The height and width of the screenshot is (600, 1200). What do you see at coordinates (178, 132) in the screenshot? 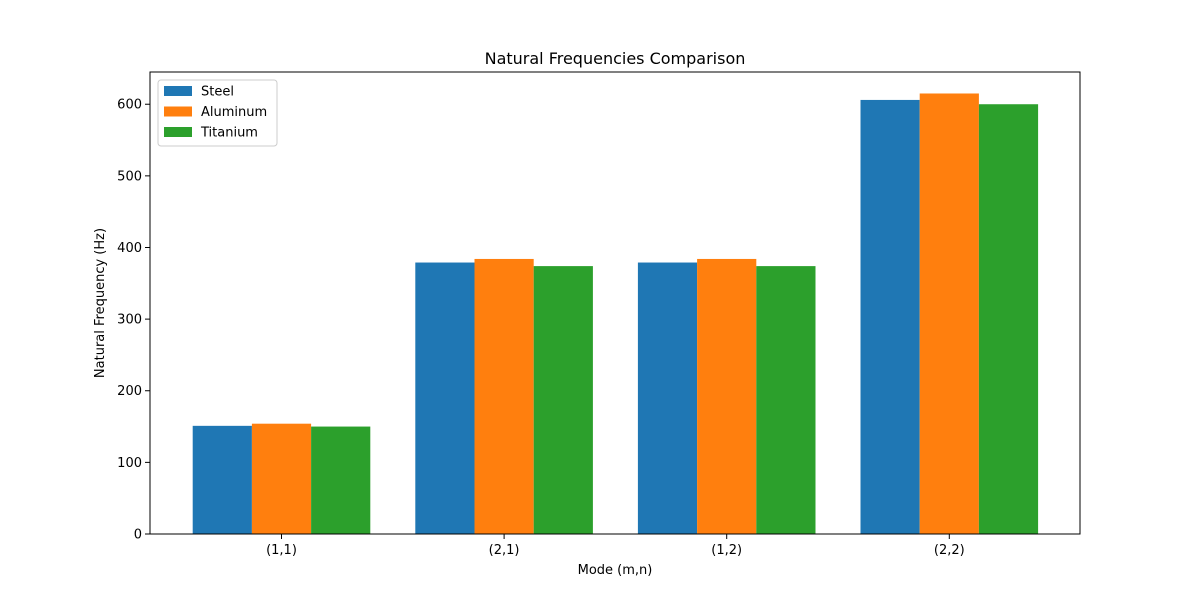
I see `legend-swatch-titanium` at bounding box center [178, 132].